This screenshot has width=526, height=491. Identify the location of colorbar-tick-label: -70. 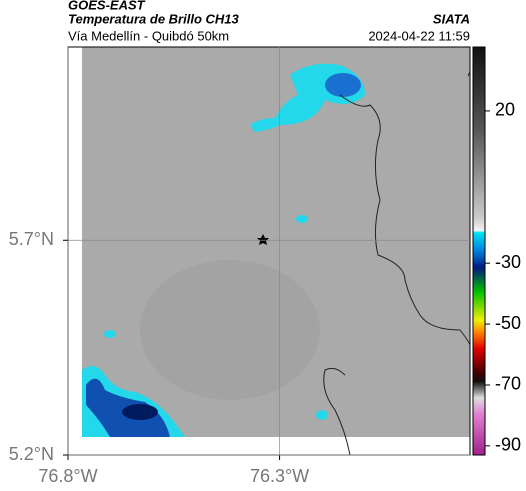
(508, 384).